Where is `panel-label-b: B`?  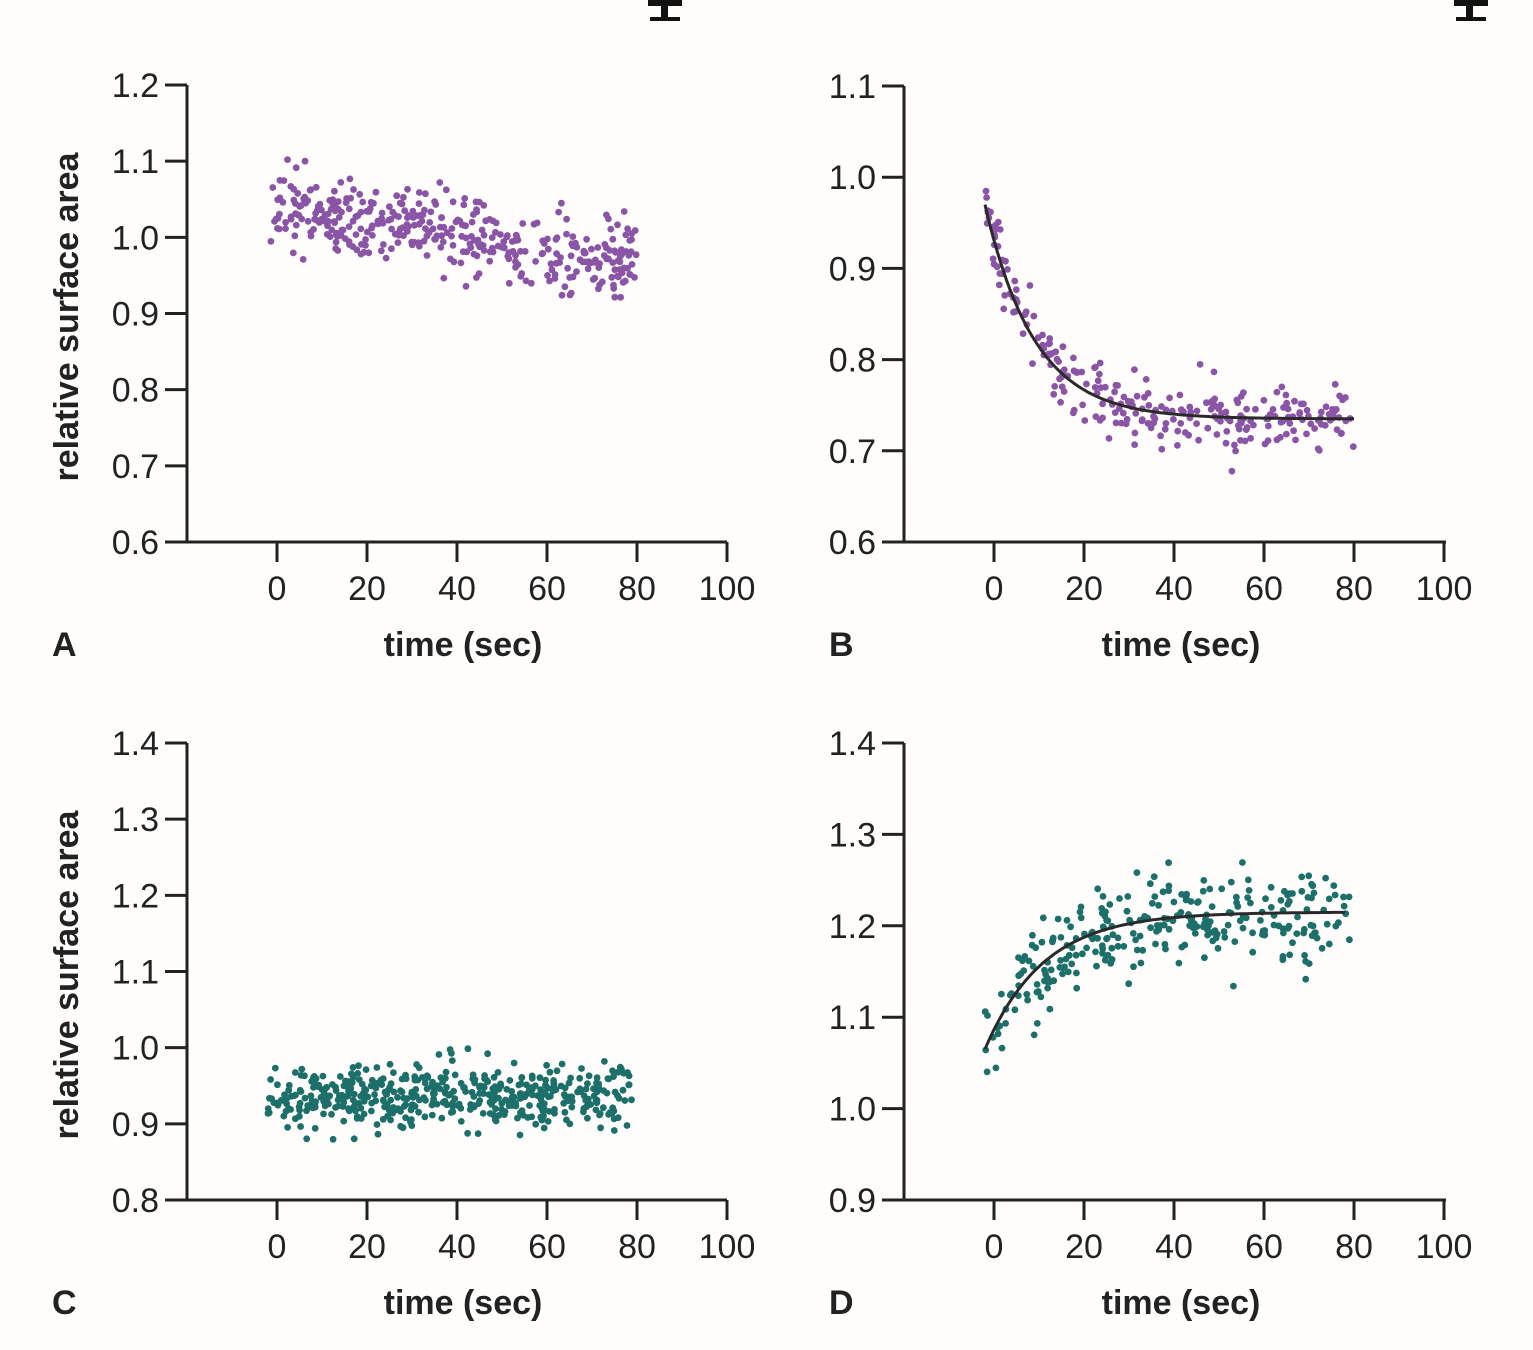
panel-label-b: B is located at coordinates (841, 645).